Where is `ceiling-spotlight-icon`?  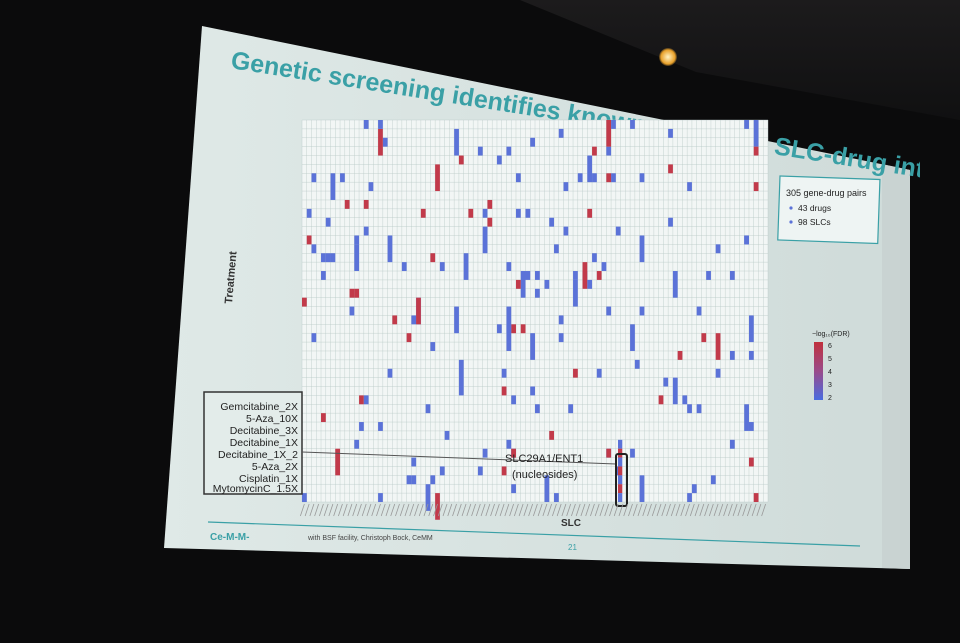
ceiling-spotlight-icon is located at coordinates (668, 57).